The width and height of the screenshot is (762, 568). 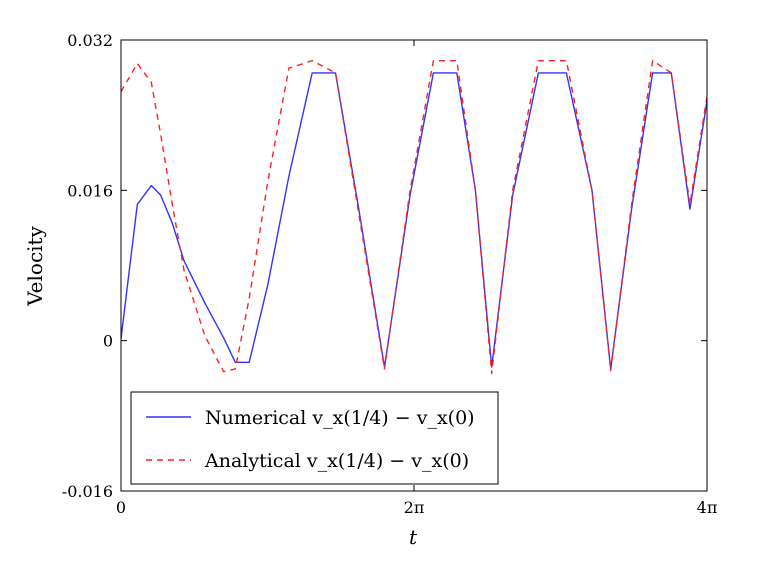 What do you see at coordinates (87, 491) in the screenshot?
I see `y-tick-label-3: -0.016` at bounding box center [87, 491].